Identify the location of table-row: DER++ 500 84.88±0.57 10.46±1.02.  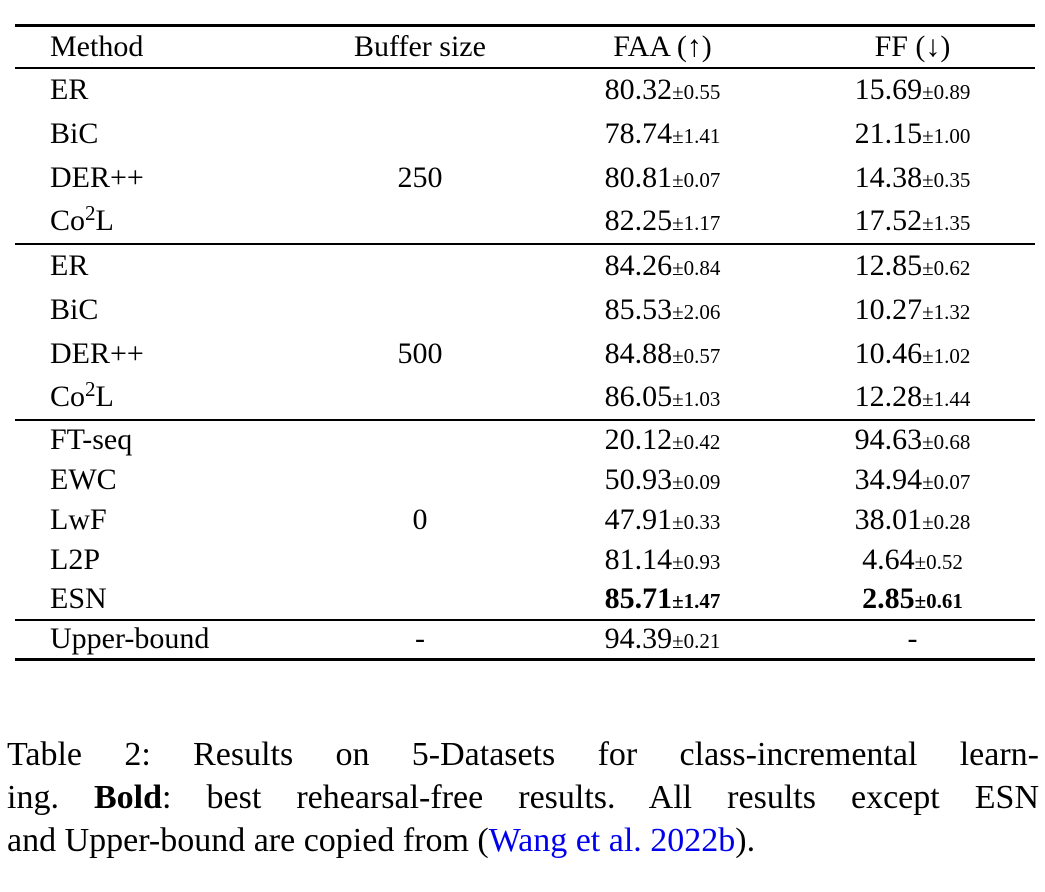
(525, 354).